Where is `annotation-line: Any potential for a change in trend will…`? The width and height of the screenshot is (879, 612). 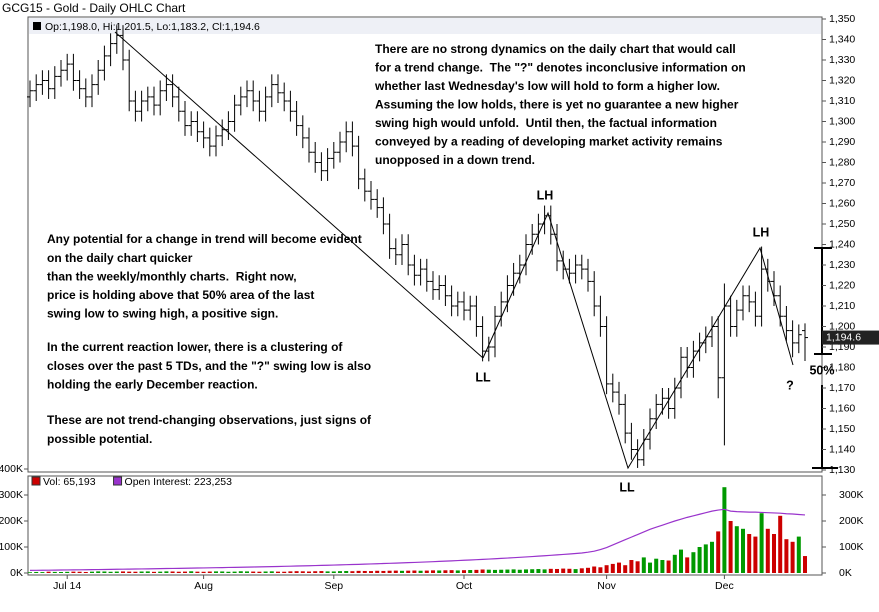
annotation-line: Any potential for a change in trend will… is located at coordinates (204, 239).